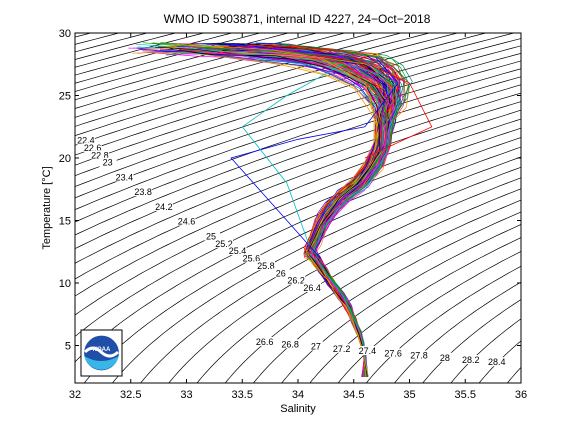  Describe the element at coordinates (281, 273) in the screenshot. I see `contour-label-22: 26` at that location.